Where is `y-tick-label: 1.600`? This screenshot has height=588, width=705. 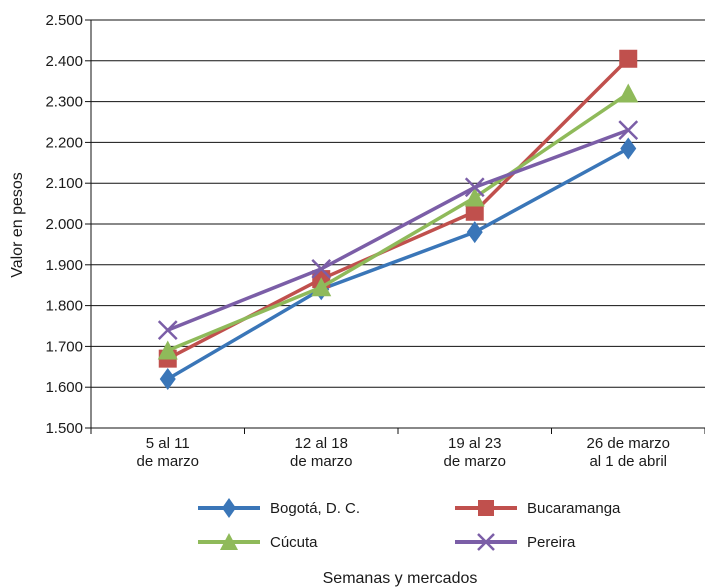
y-tick-label: 1.600 is located at coordinates (64, 387).